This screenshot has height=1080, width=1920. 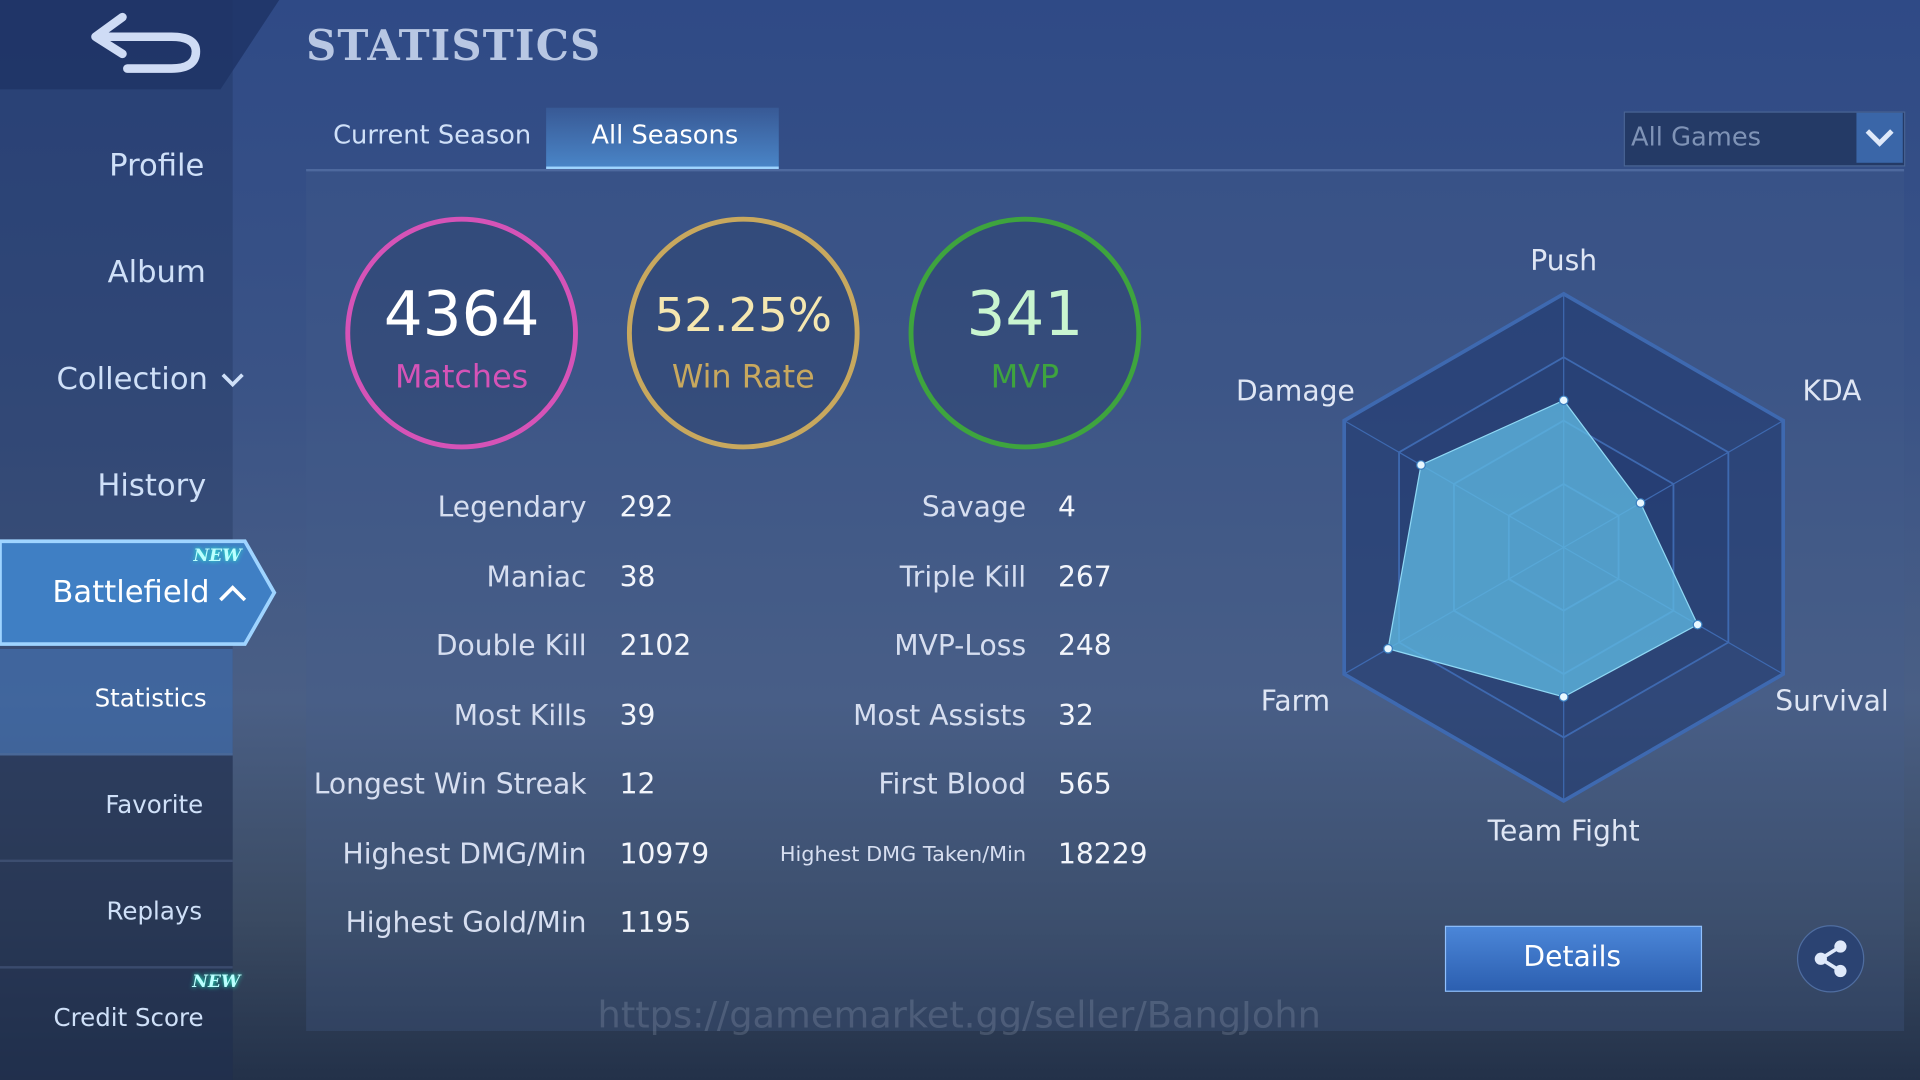 I want to click on nav-sub-item: Credit Score, so click(x=128, y=1017).